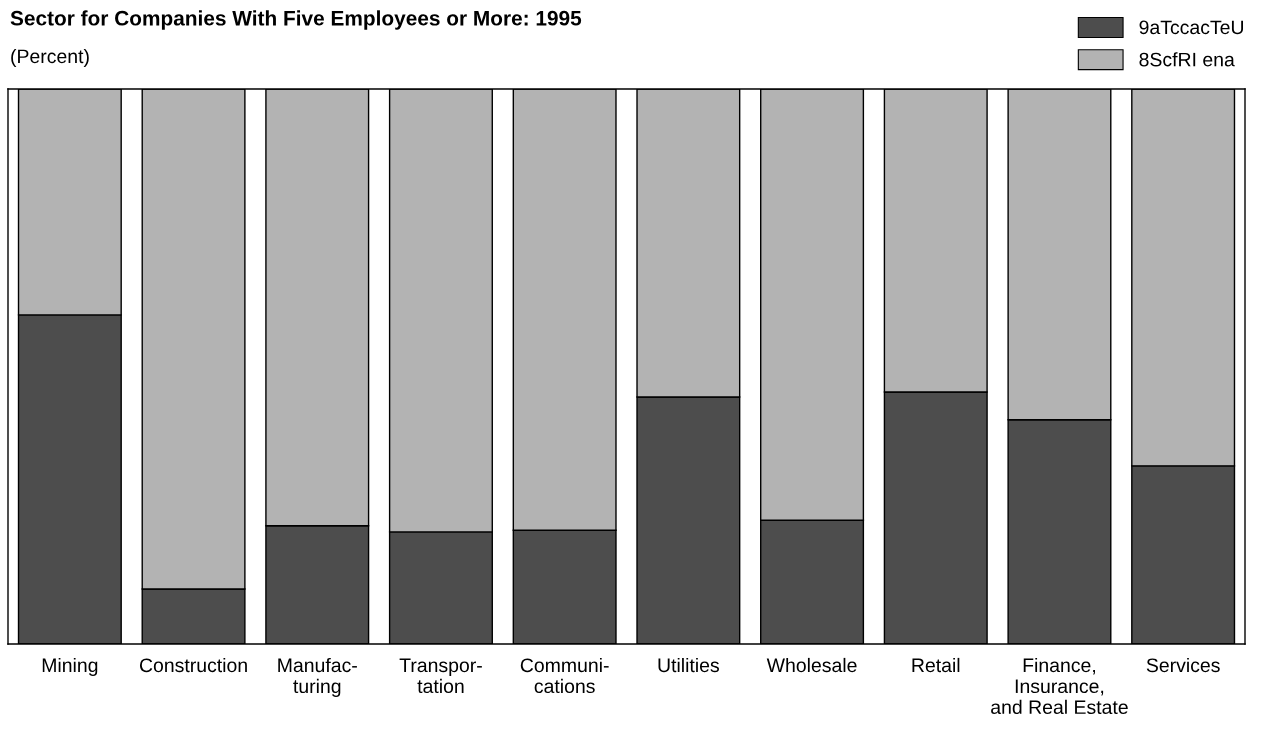 The width and height of the screenshot is (1262, 732). Describe the element at coordinates (1183, 665) in the screenshot. I see `x-tick-label: Services` at that location.